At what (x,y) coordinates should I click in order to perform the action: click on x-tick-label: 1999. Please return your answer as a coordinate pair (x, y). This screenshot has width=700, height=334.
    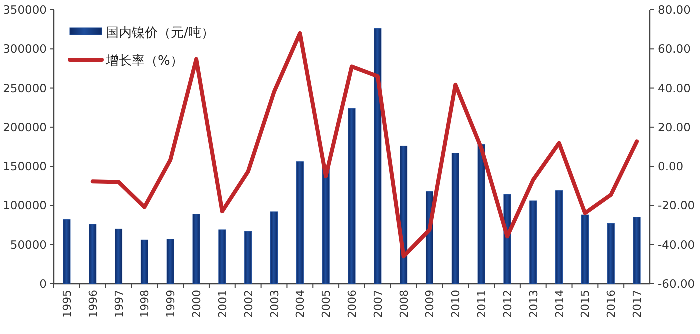
    Looking at the image, I should click on (171, 304).